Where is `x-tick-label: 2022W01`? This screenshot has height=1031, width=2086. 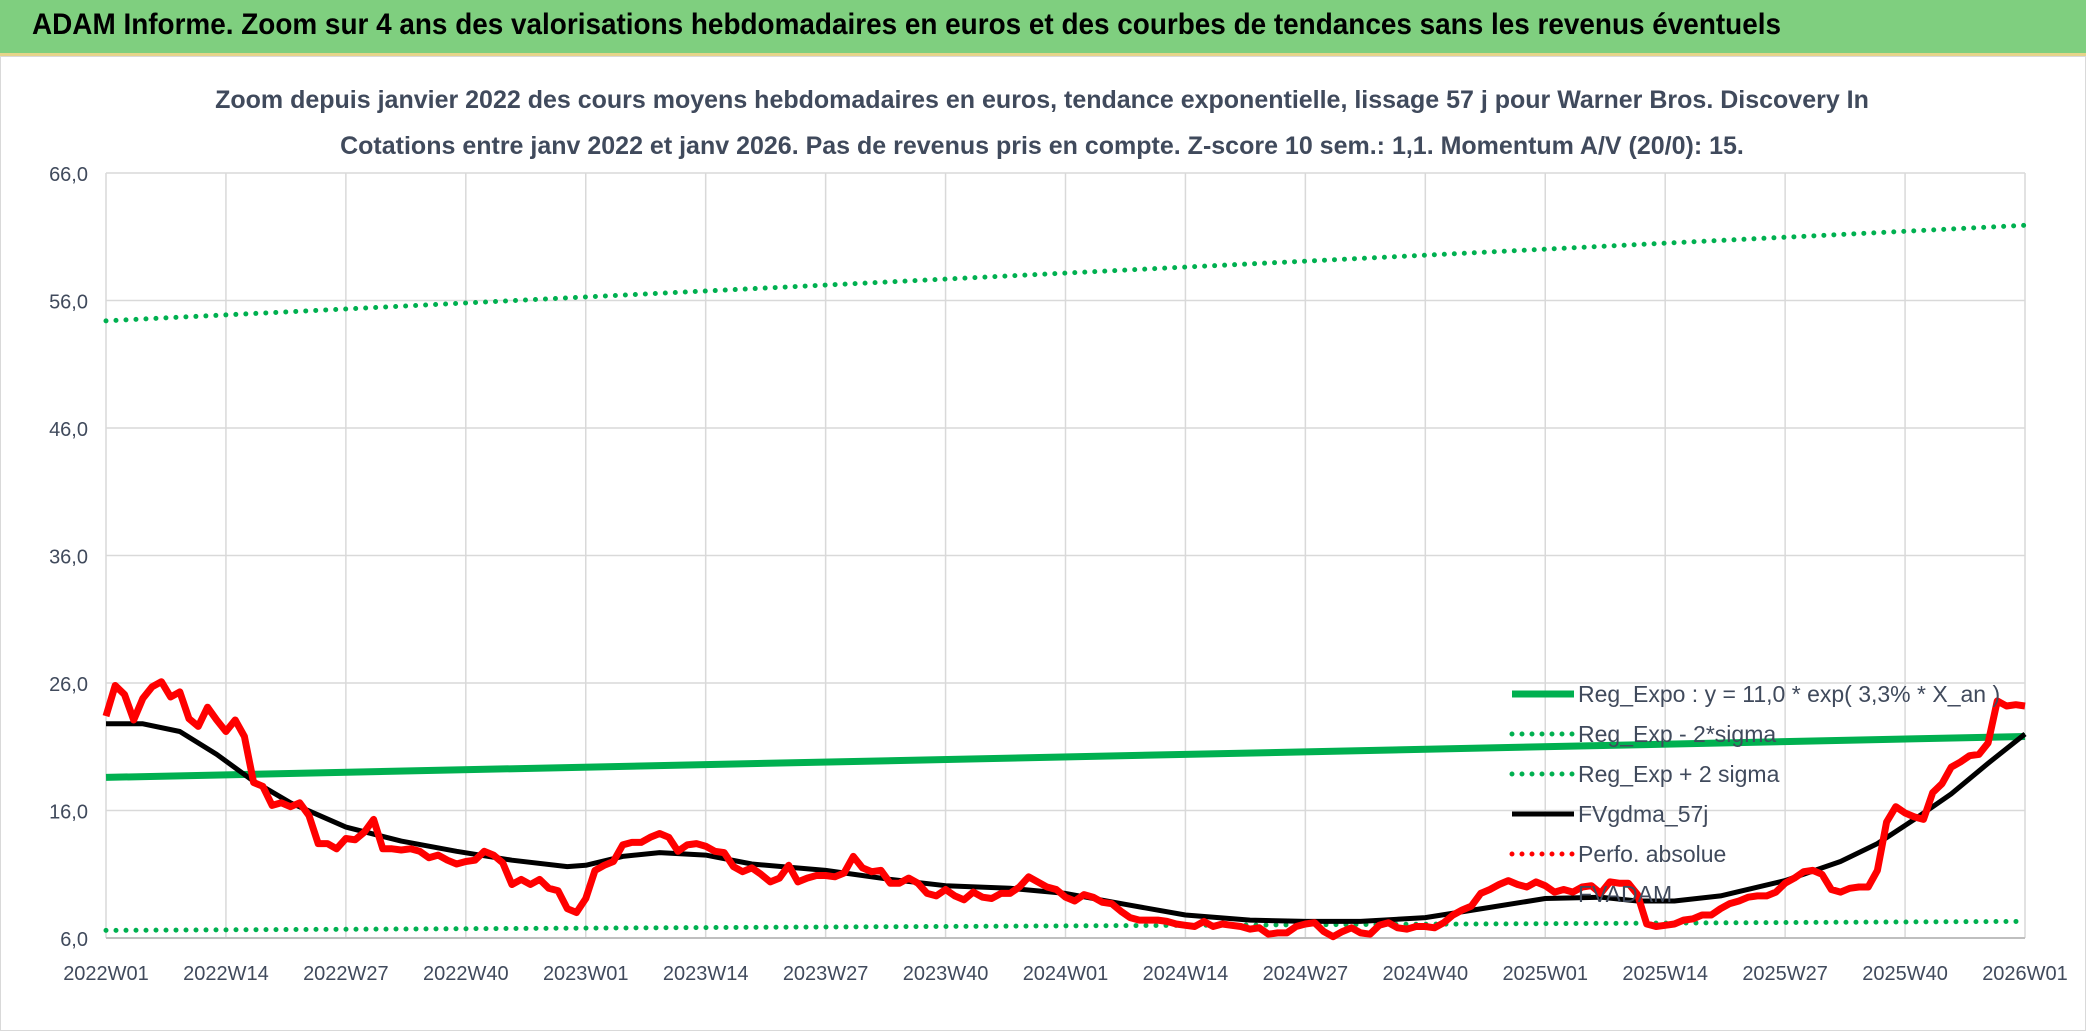
x-tick-label: 2022W01 is located at coordinates (106, 974).